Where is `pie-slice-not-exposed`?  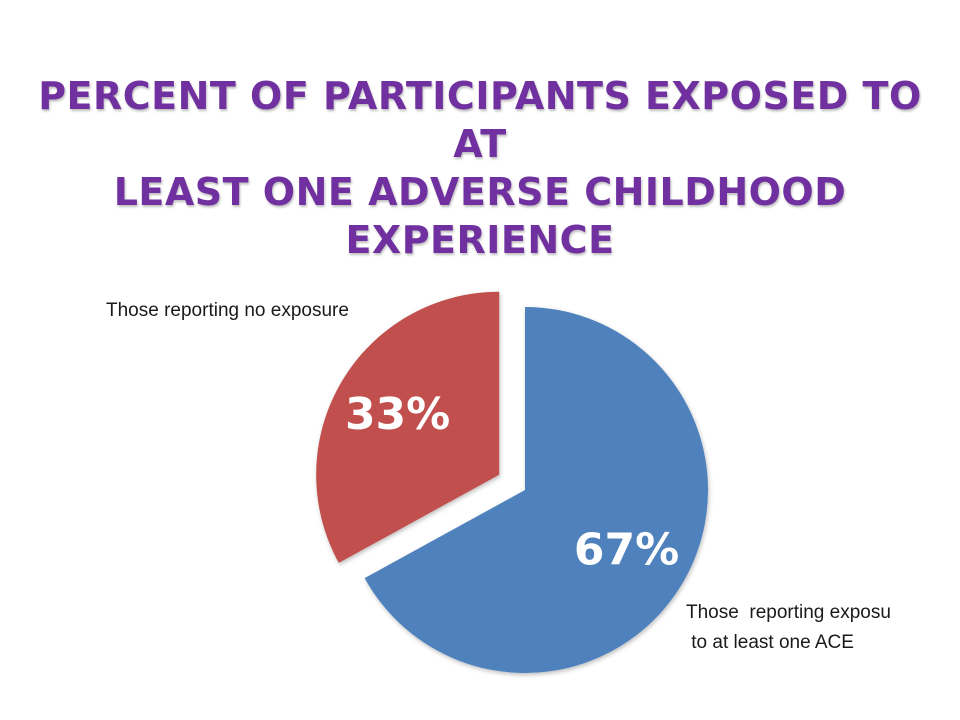 pie-slice-not-exposed is located at coordinates (408, 427).